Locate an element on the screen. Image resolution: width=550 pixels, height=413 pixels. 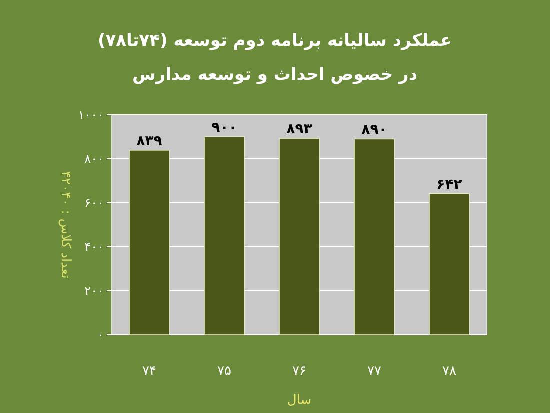
ytick: ۸۰۰ is located at coordinates (94, 159).